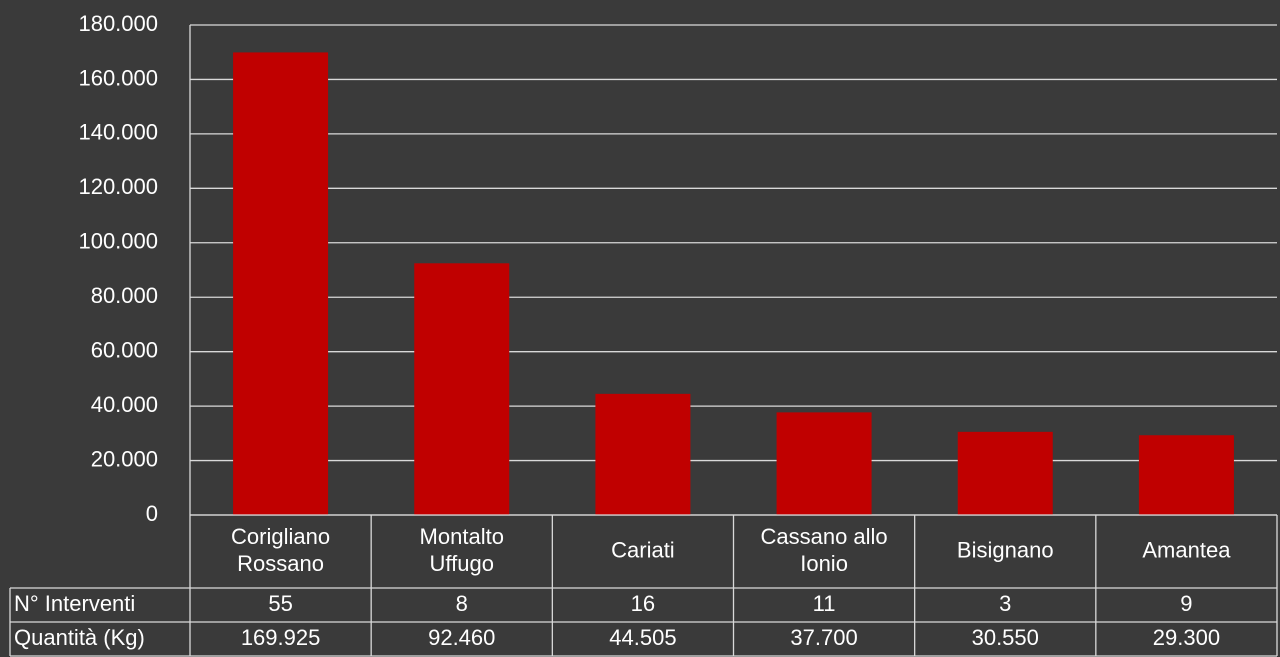 The image size is (1280, 657). I want to click on x-category-label: Uffugo, so click(462, 563).